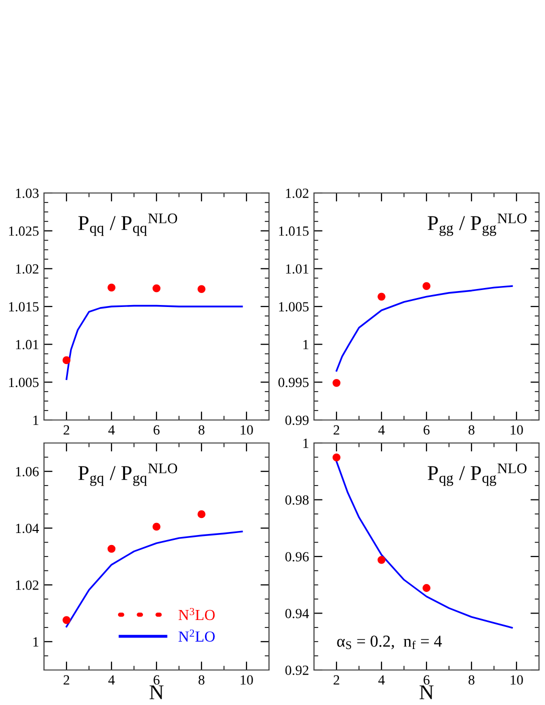  I want to click on y-tick-label: 0.98, so click(297, 500).